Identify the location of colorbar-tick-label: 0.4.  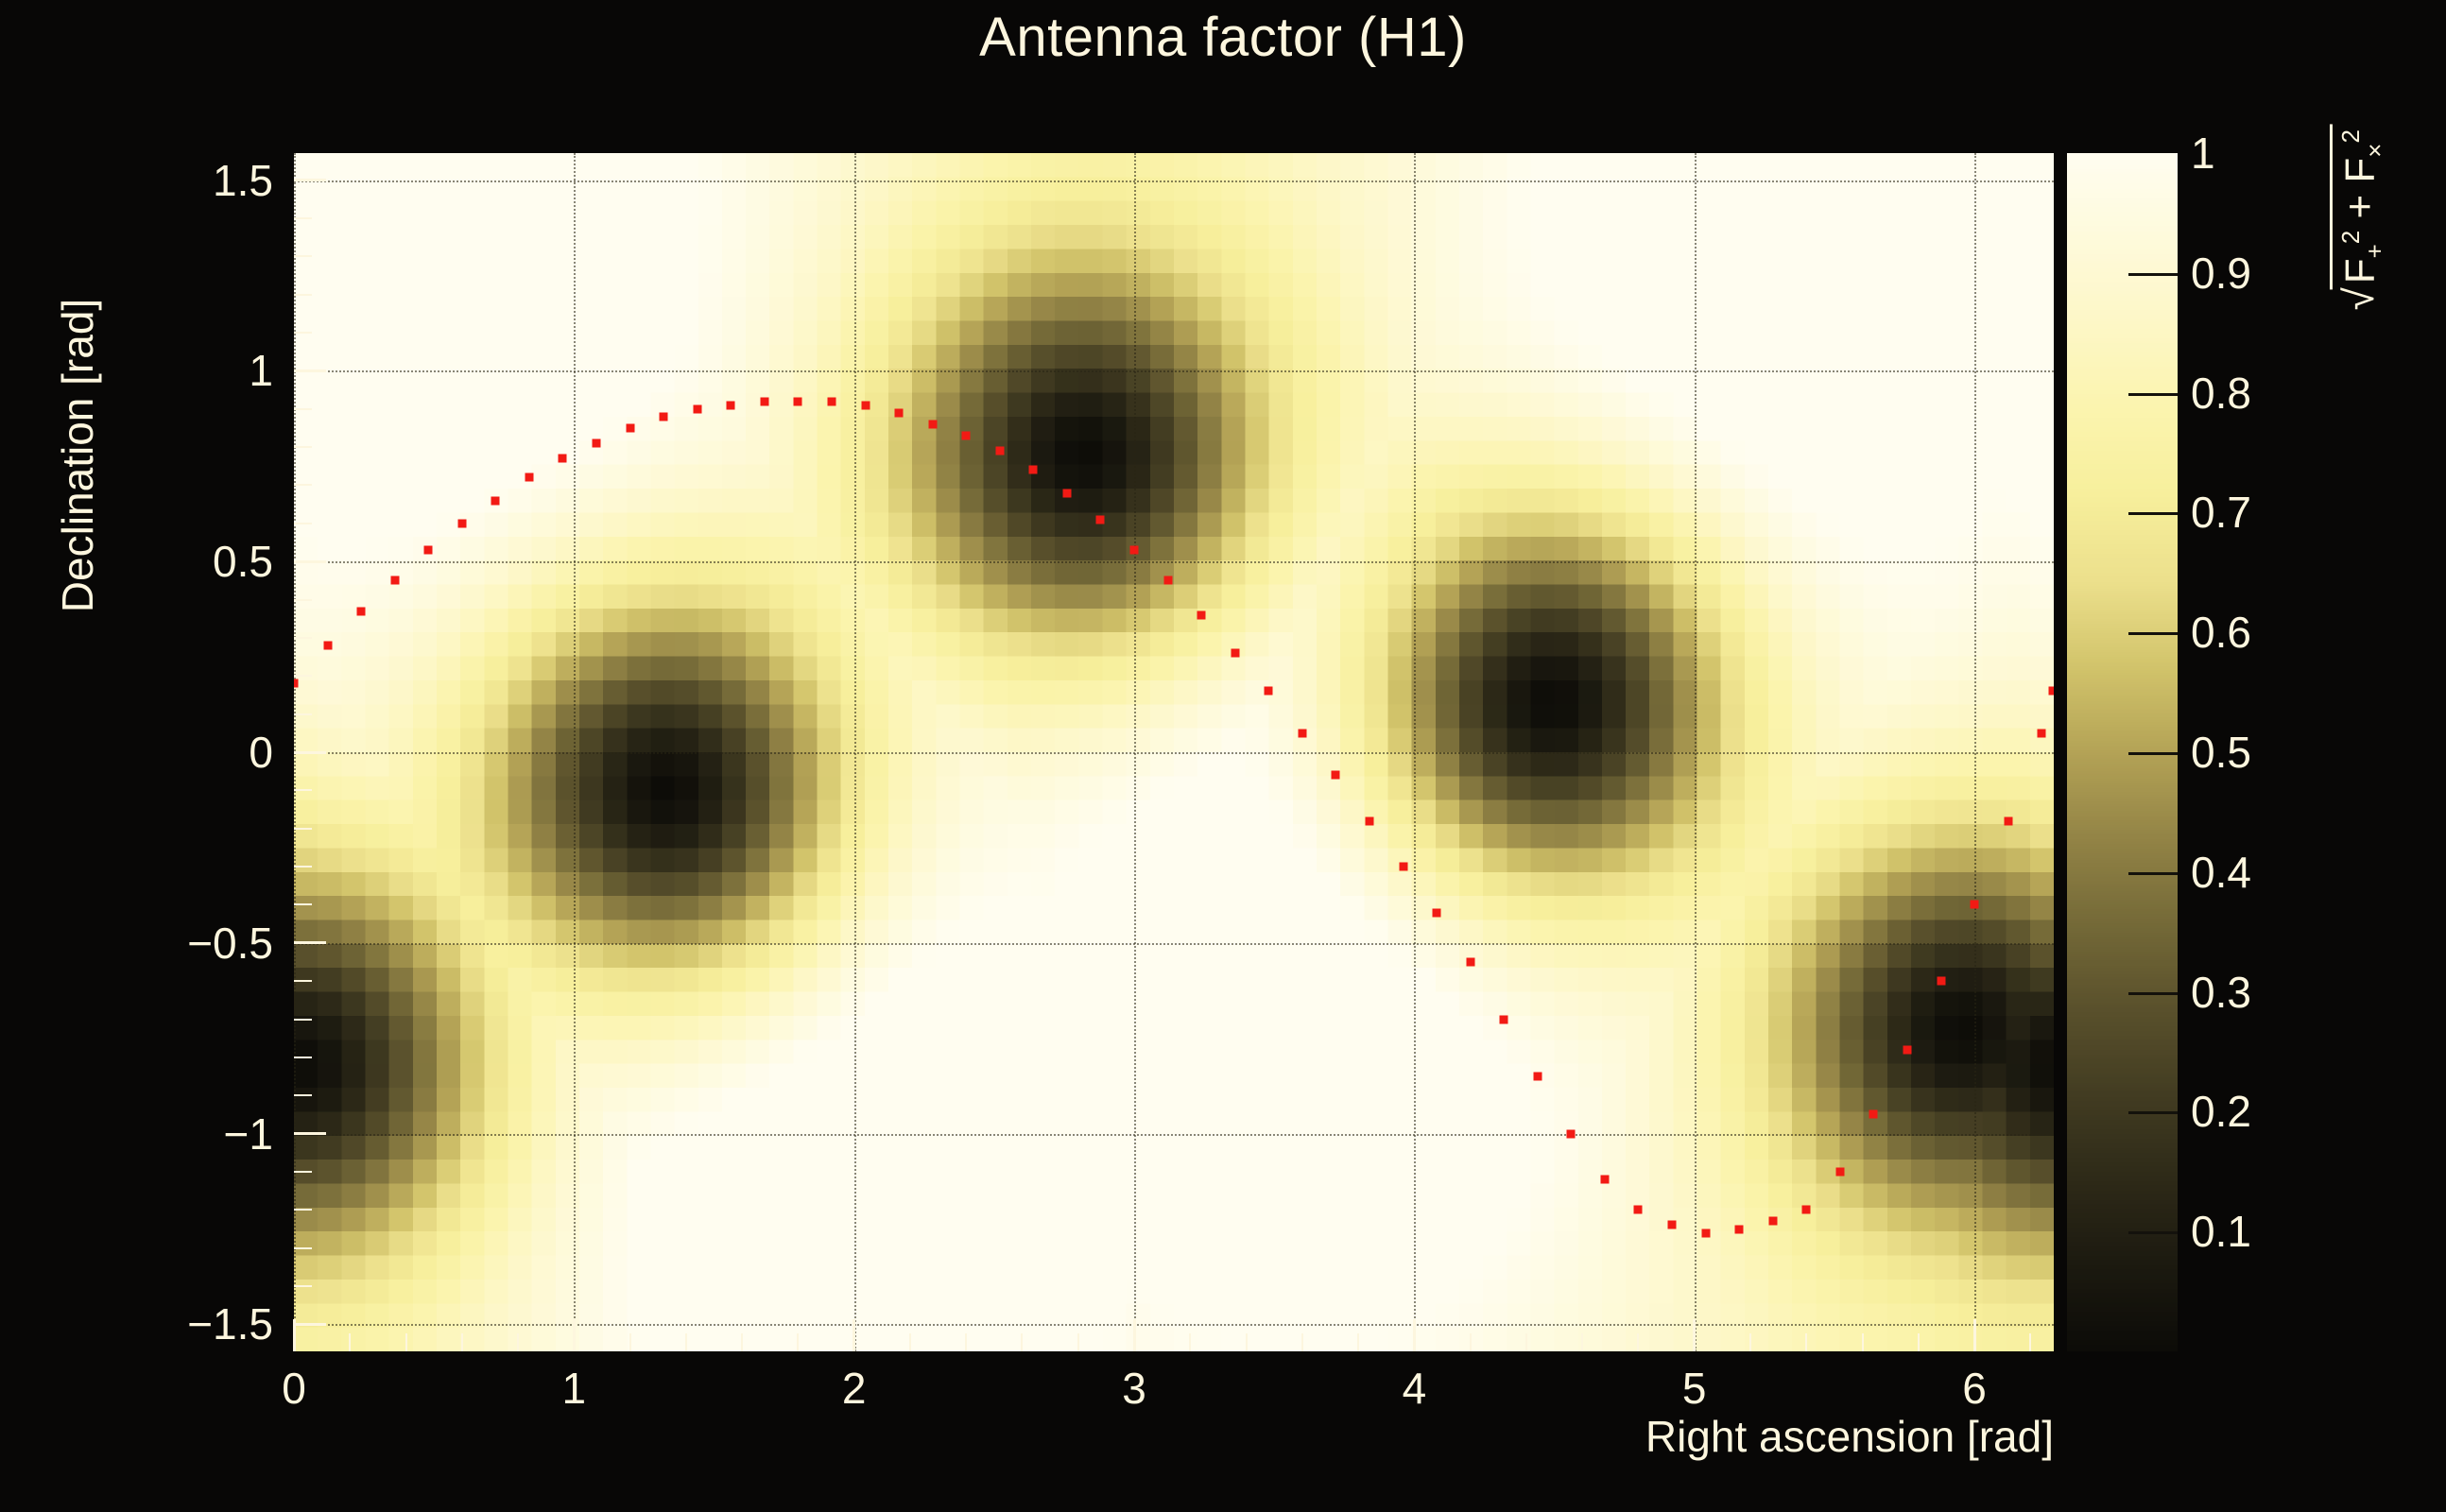
(2221, 872).